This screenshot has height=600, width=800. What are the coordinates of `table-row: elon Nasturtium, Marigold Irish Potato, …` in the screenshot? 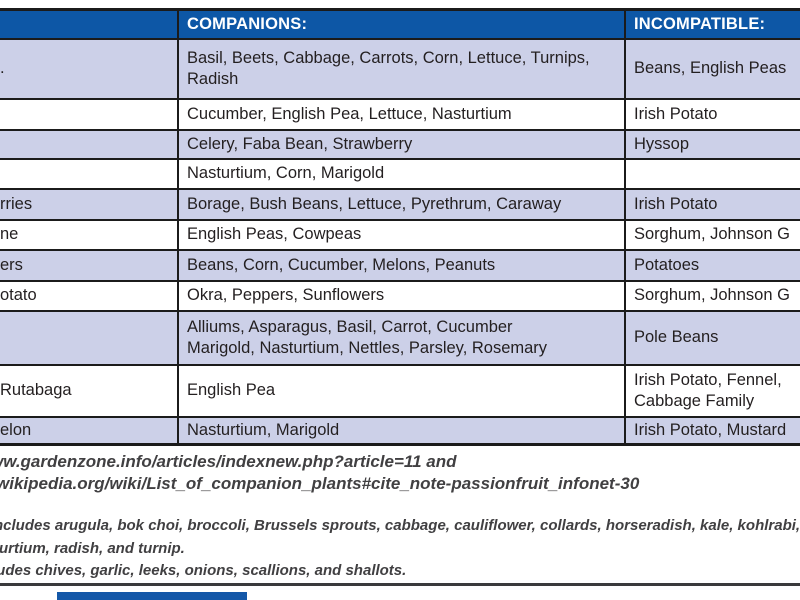 It's located at (400, 430).